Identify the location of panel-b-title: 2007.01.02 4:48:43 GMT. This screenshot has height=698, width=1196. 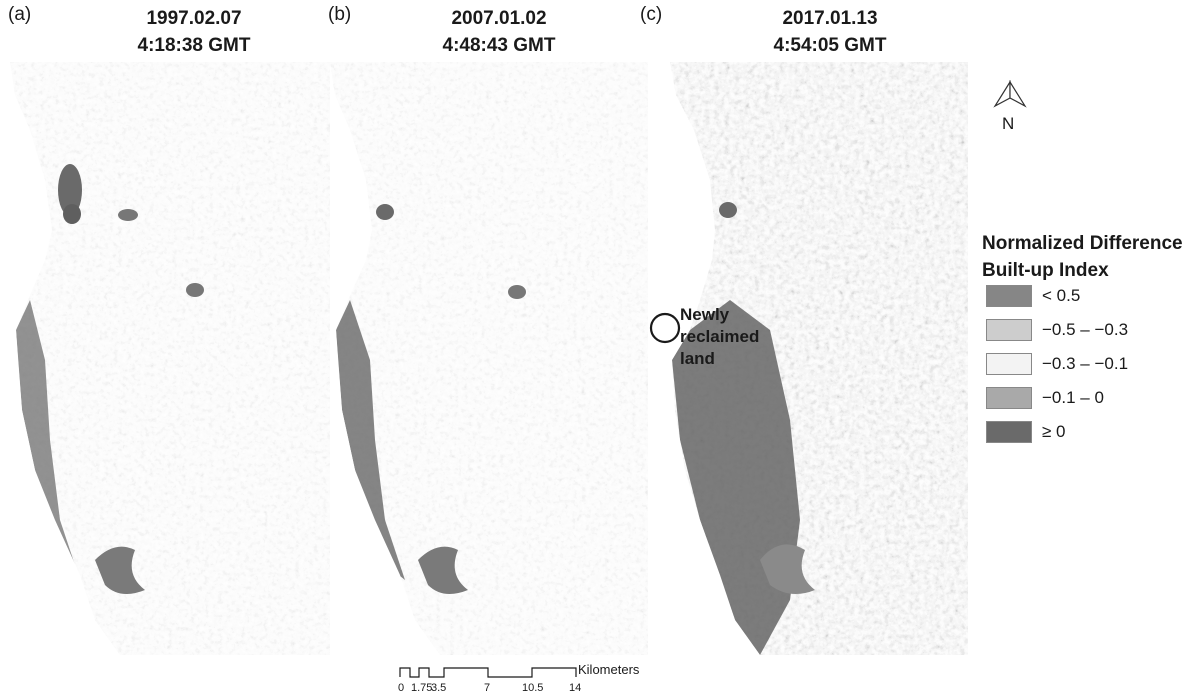
(499, 32).